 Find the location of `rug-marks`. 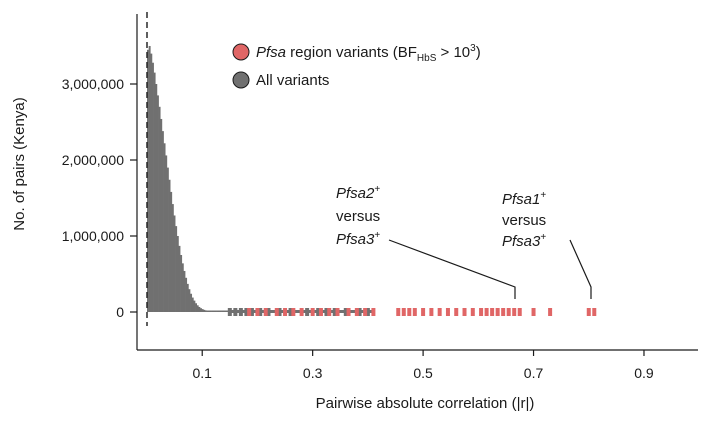

rug-marks is located at coordinates (412, 312).